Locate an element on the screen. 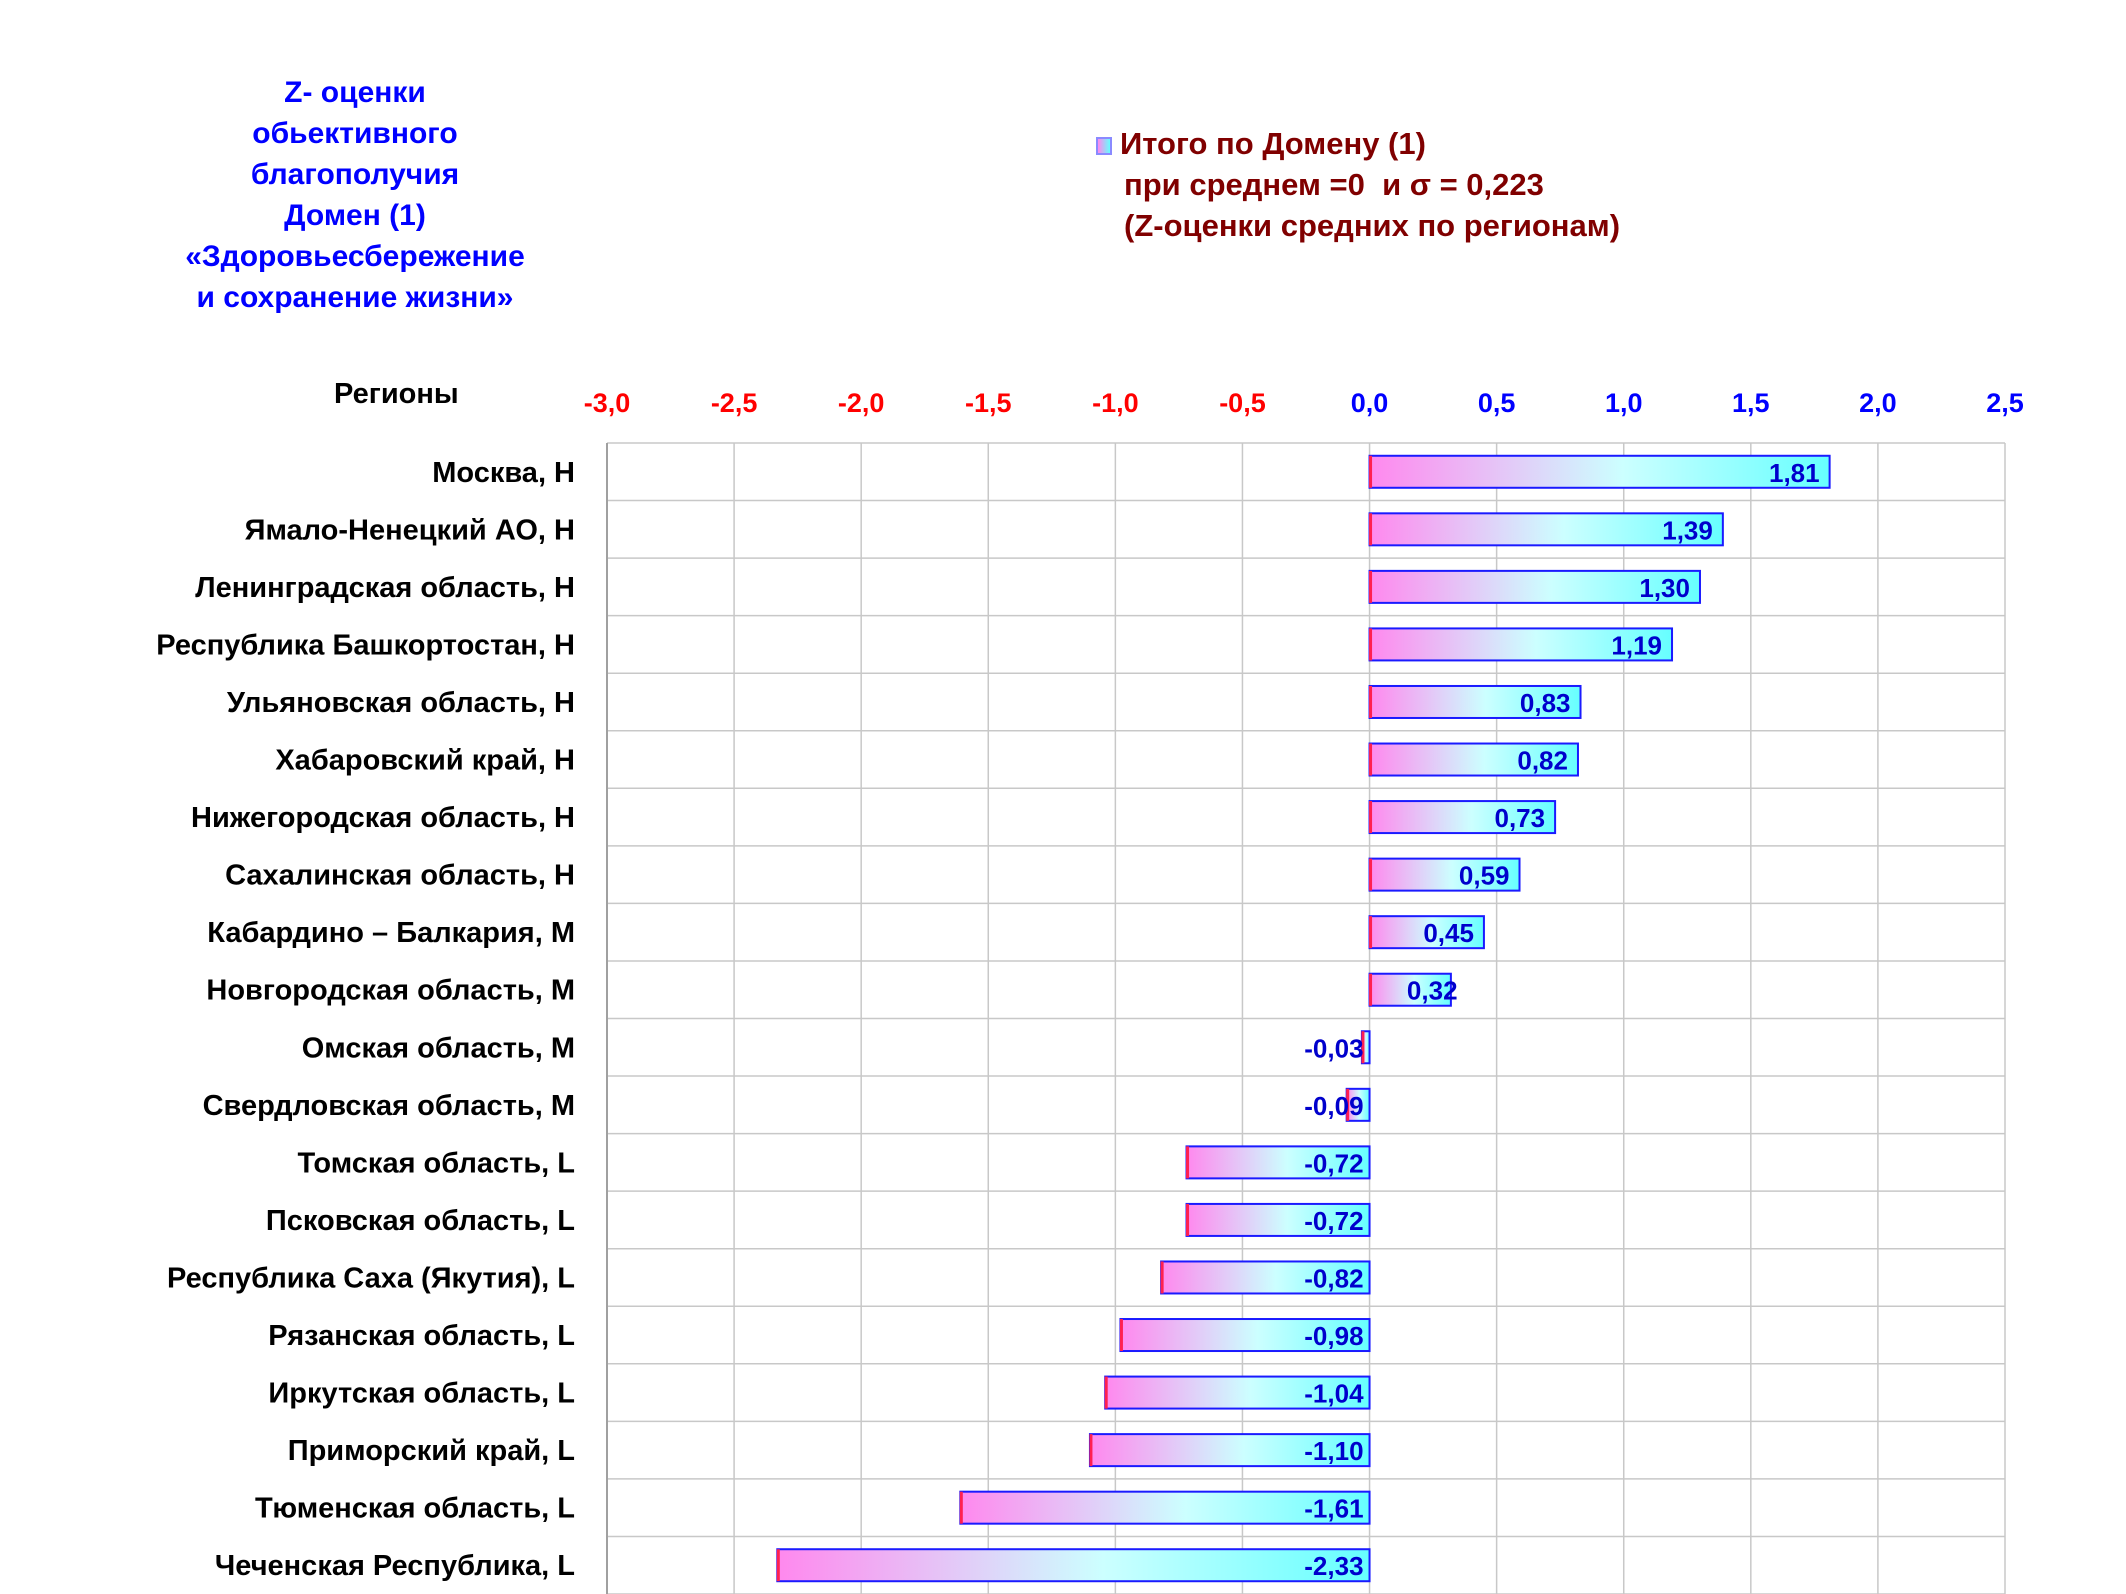 This screenshot has height=1594, width=2126. title-line: обьективного is located at coordinates (355, 133).